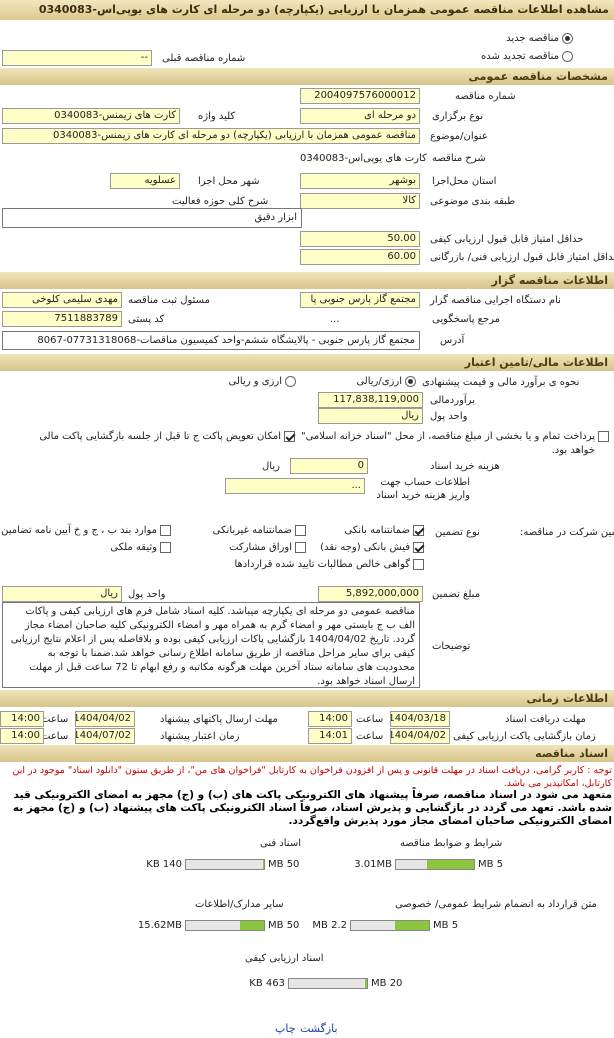 This screenshot has height=1038, width=614. I want to click on file-size: 140 KB, so click(164, 864).